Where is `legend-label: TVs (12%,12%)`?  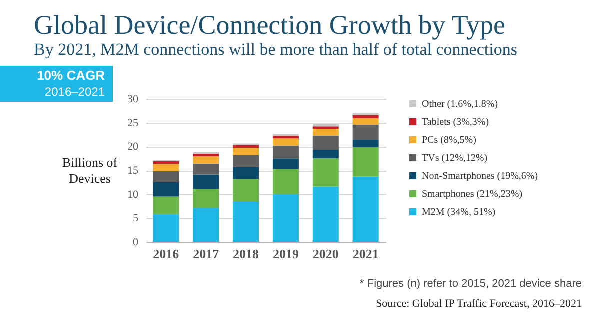 legend-label: TVs (12%,12%) is located at coordinates (455, 158).